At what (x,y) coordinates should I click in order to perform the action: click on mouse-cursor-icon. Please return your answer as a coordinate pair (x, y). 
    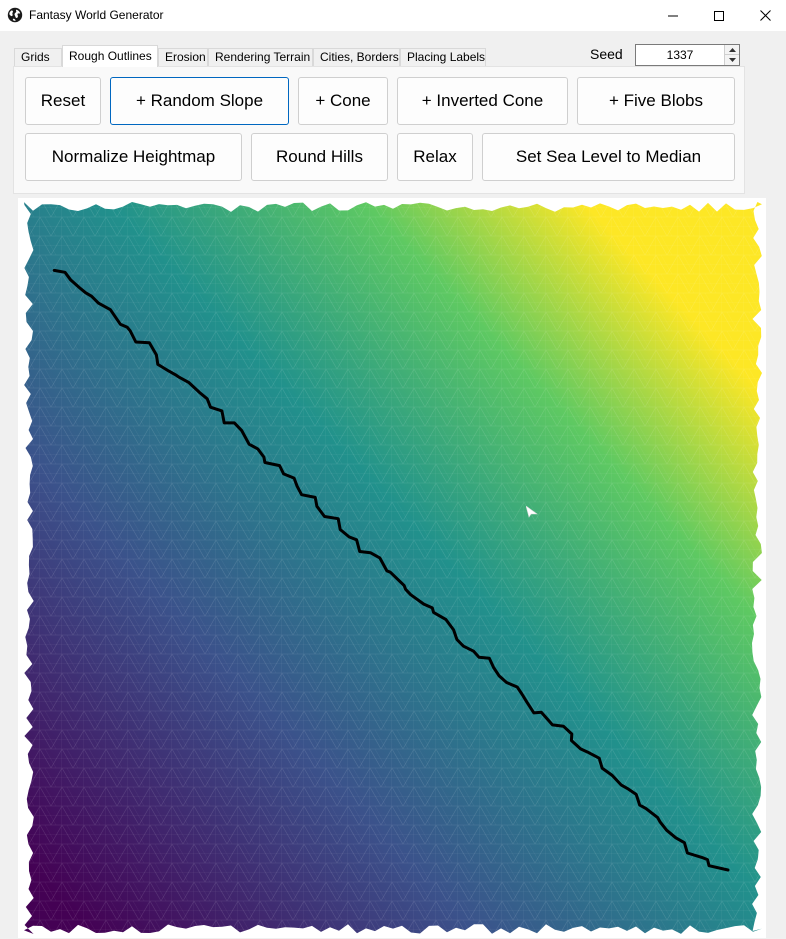
    Looking at the image, I should click on (532, 512).